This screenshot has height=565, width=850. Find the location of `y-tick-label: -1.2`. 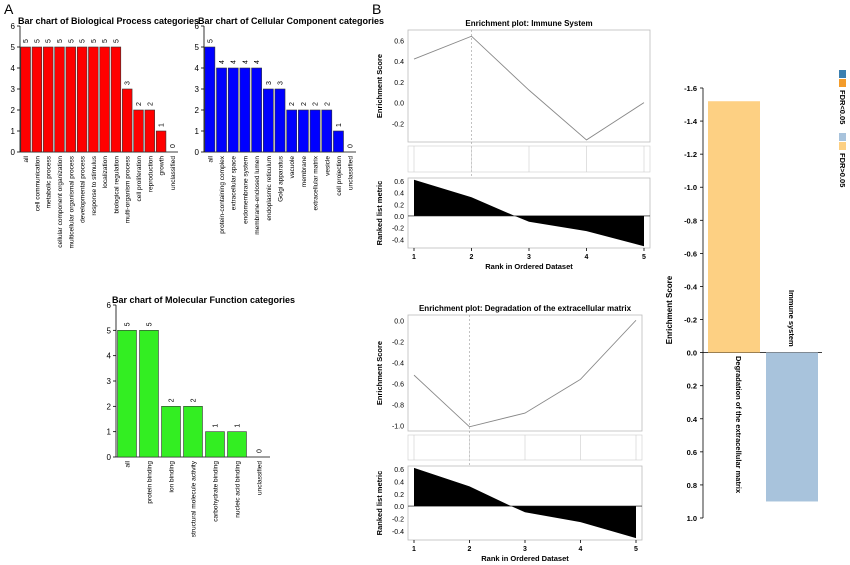

y-tick-label: -1.2 is located at coordinates (690, 154).